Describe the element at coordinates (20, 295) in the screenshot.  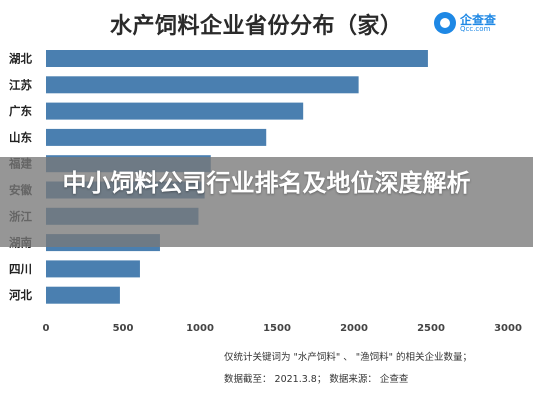
I see `category-label: 河北` at that location.